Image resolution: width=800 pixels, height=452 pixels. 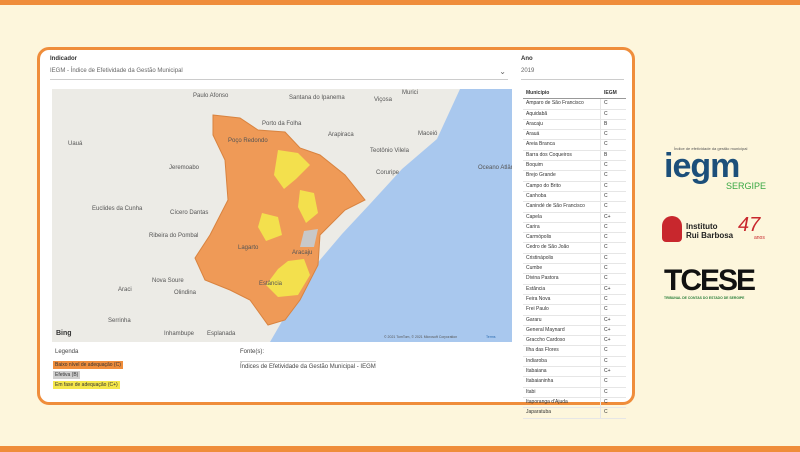 I want to click on place-label: Euclides da Cunha, so click(x=117, y=209).